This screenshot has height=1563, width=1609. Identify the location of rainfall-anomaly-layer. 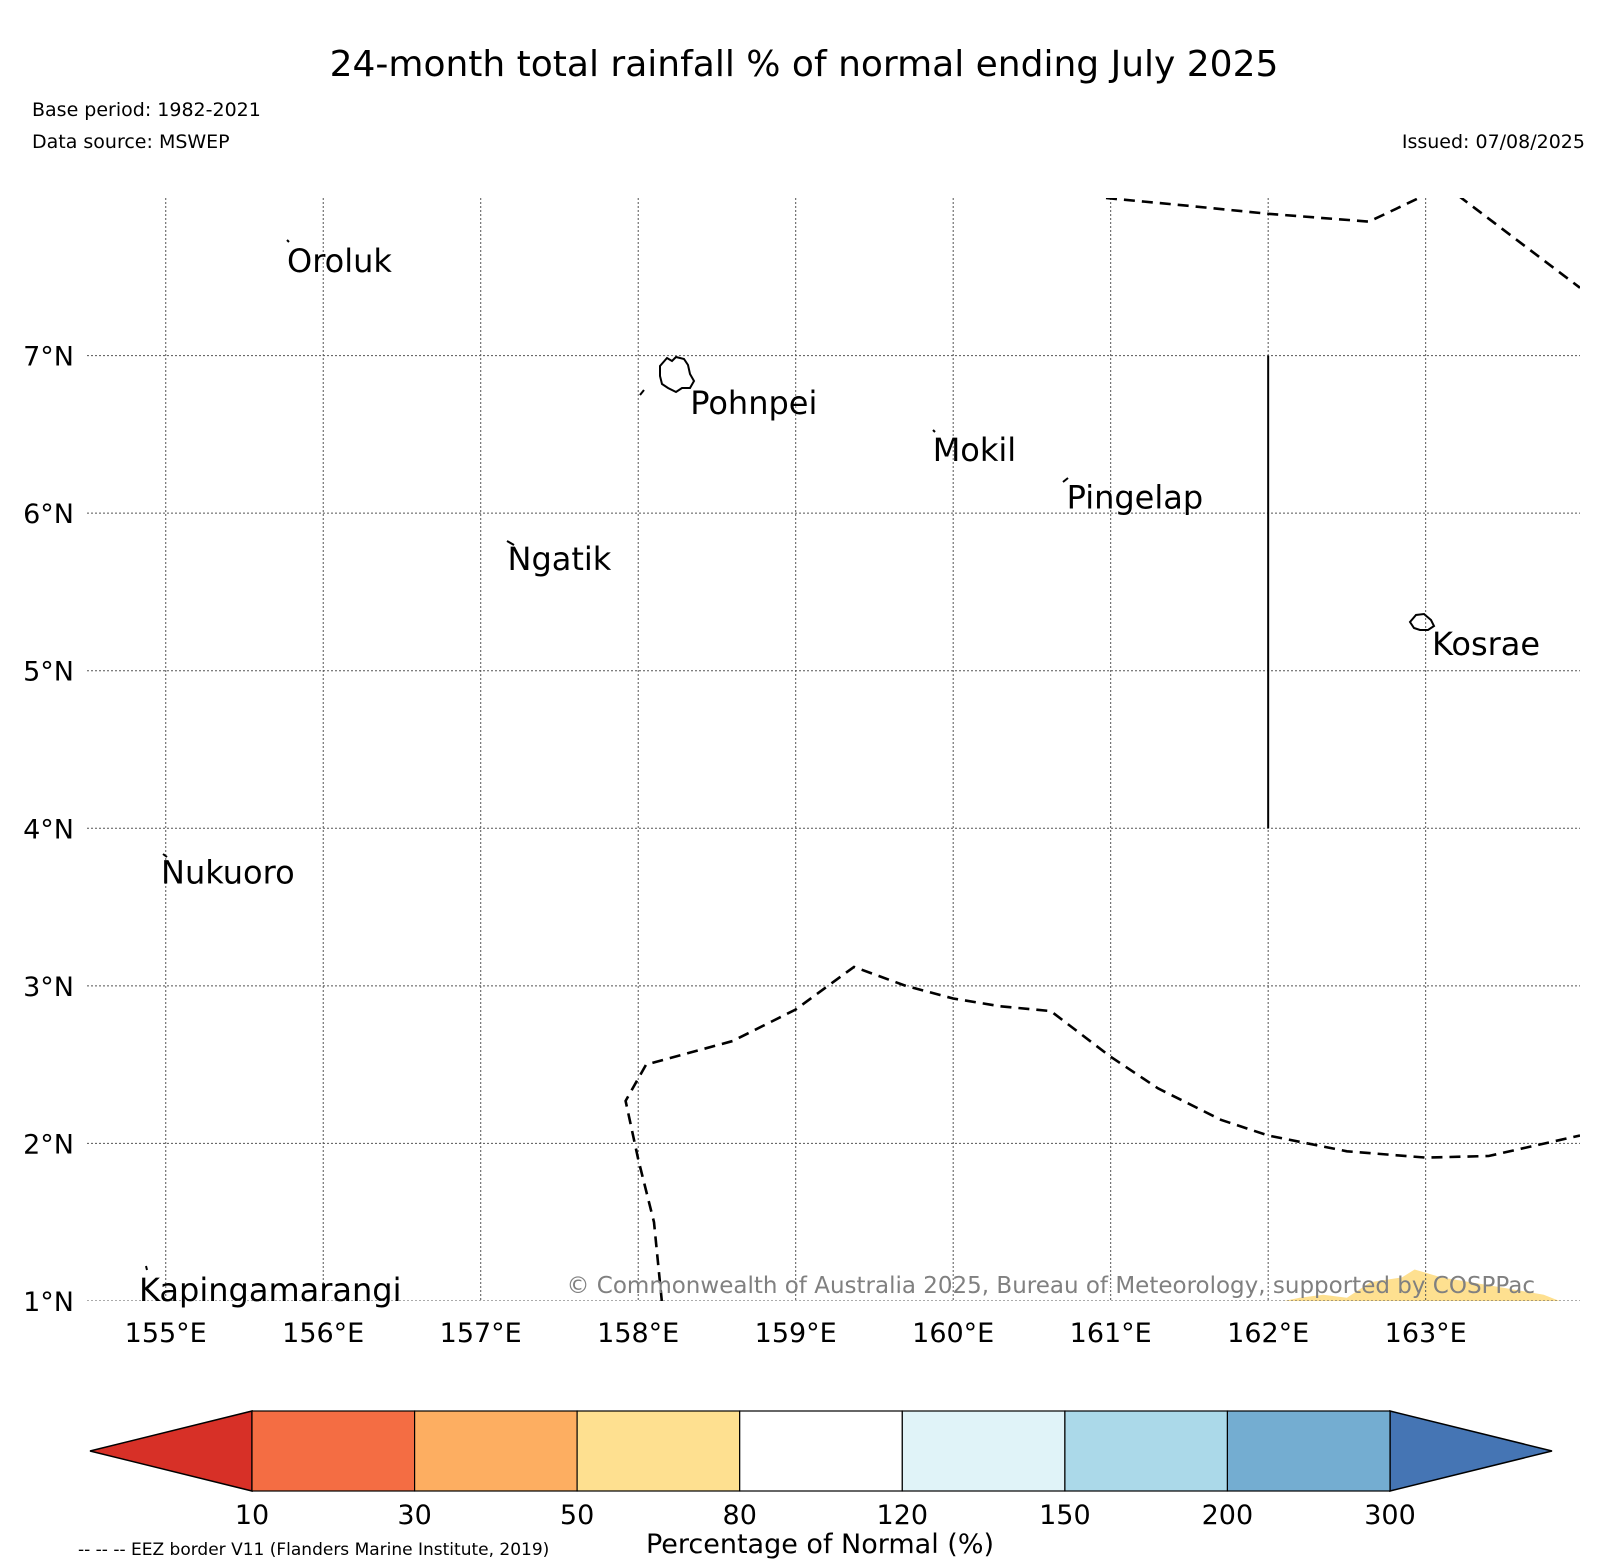
(1421, 1285).